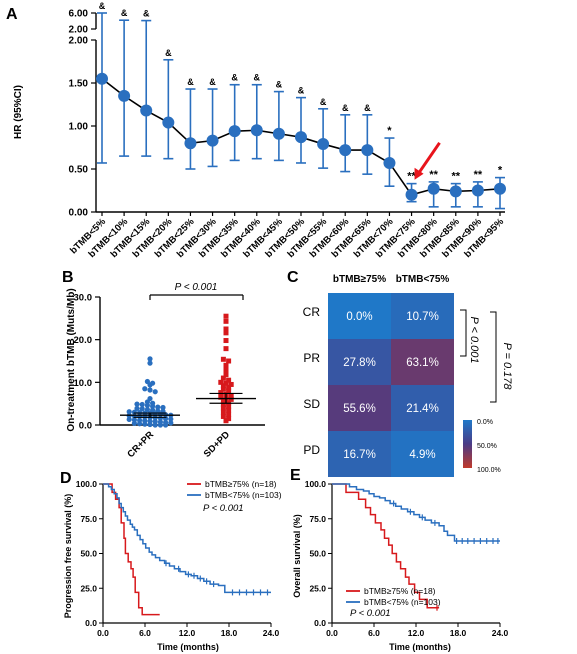  What do you see at coordinates (295, 475) in the screenshot?
I see `panel-e-letter: E` at bounding box center [295, 475].